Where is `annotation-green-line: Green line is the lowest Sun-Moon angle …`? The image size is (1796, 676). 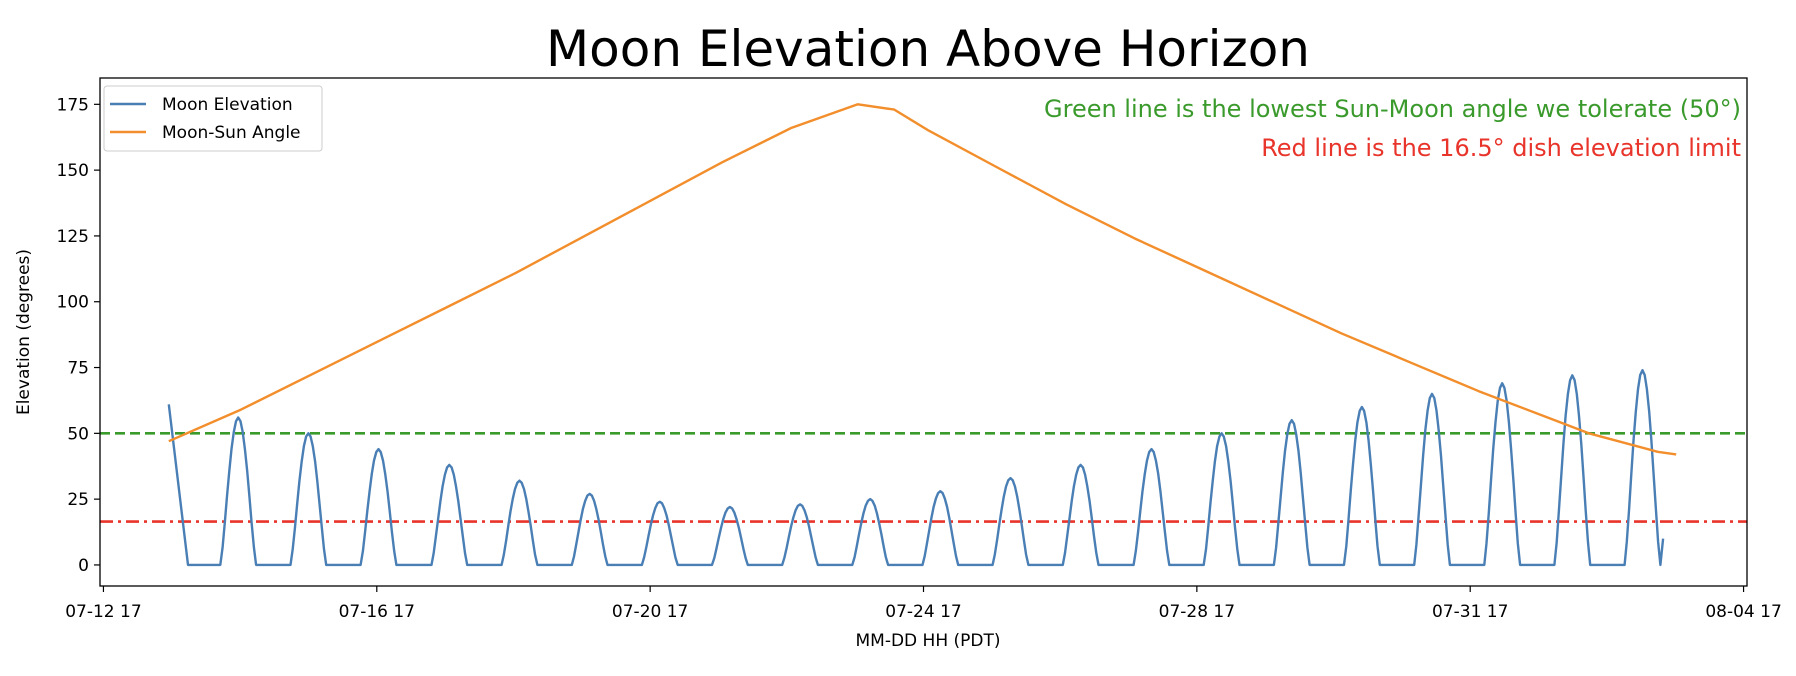 annotation-green-line: Green line is the lowest Sun-Moon angle … is located at coordinates (1392, 109).